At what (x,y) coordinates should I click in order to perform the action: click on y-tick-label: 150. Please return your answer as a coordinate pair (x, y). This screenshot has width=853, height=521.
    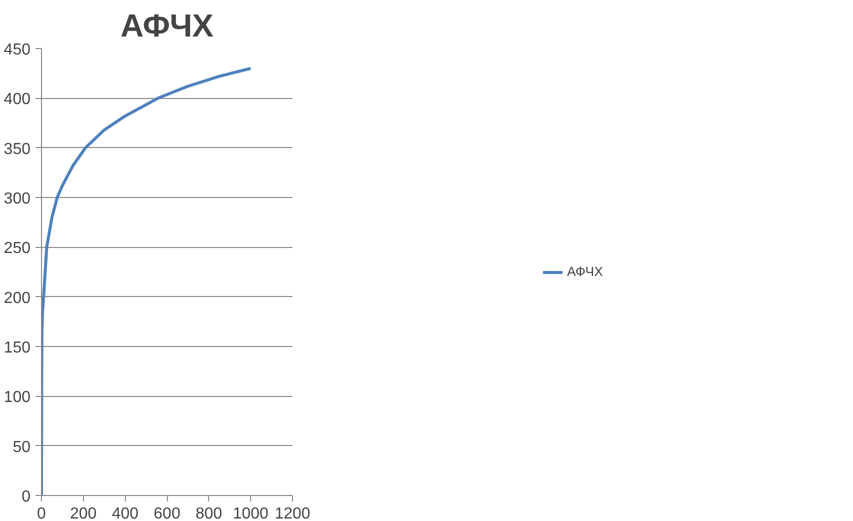
    Looking at the image, I should click on (17, 348).